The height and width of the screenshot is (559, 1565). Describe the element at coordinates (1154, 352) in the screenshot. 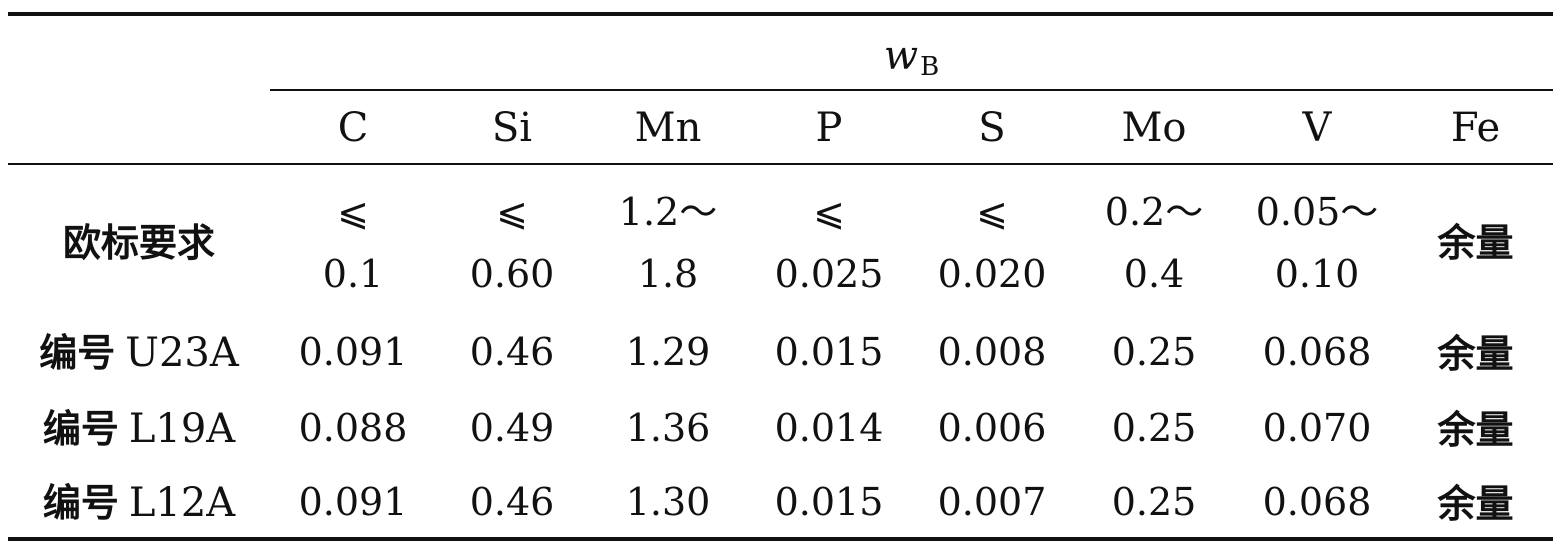

I see `cell-u23a-mo: 0.25` at that location.